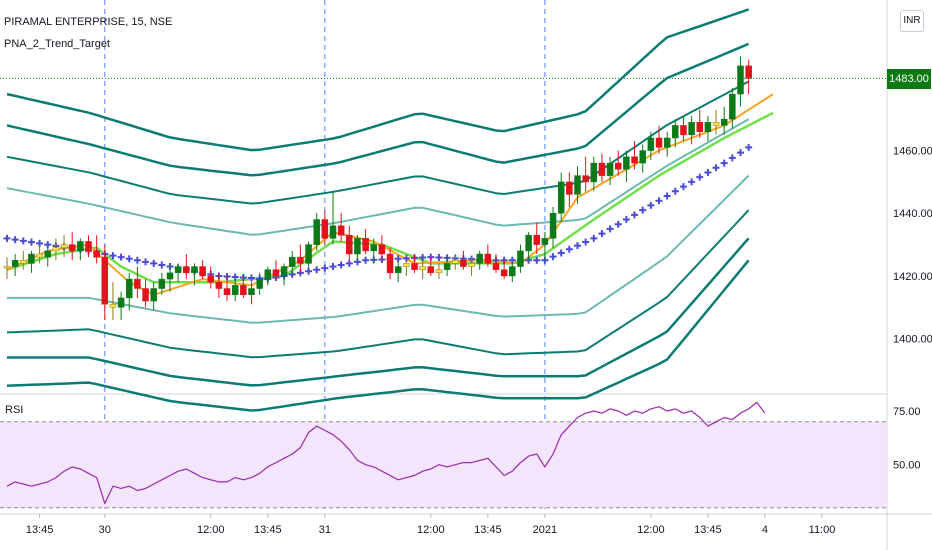  I want to click on rsi-axis-tick-label: 75.00, so click(907, 412).